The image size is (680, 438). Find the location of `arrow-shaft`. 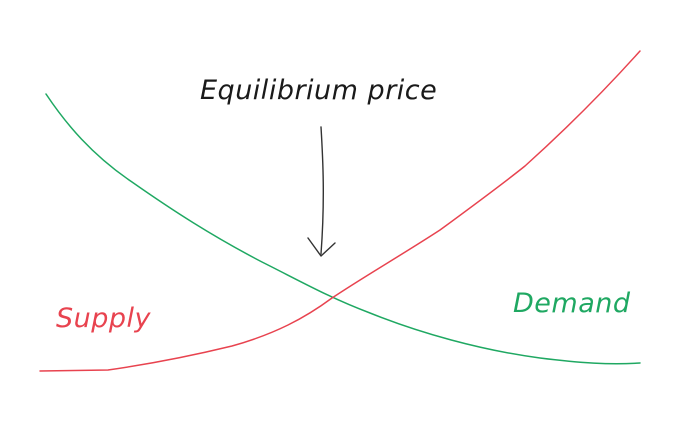

arrow-shaft is located at coordinates (322, 190).